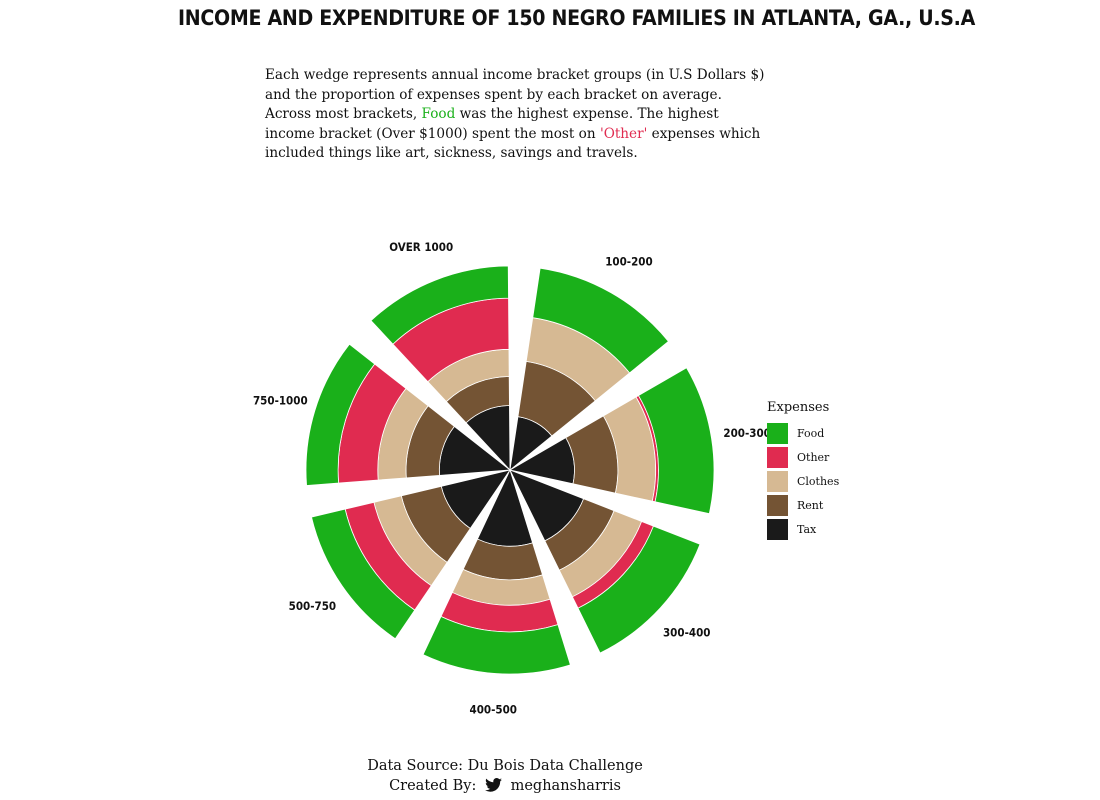  What do you see at coordinates (600, 320) in the screenshot?
I see `wedge-100-200-food` at bounding box center [600, 320].